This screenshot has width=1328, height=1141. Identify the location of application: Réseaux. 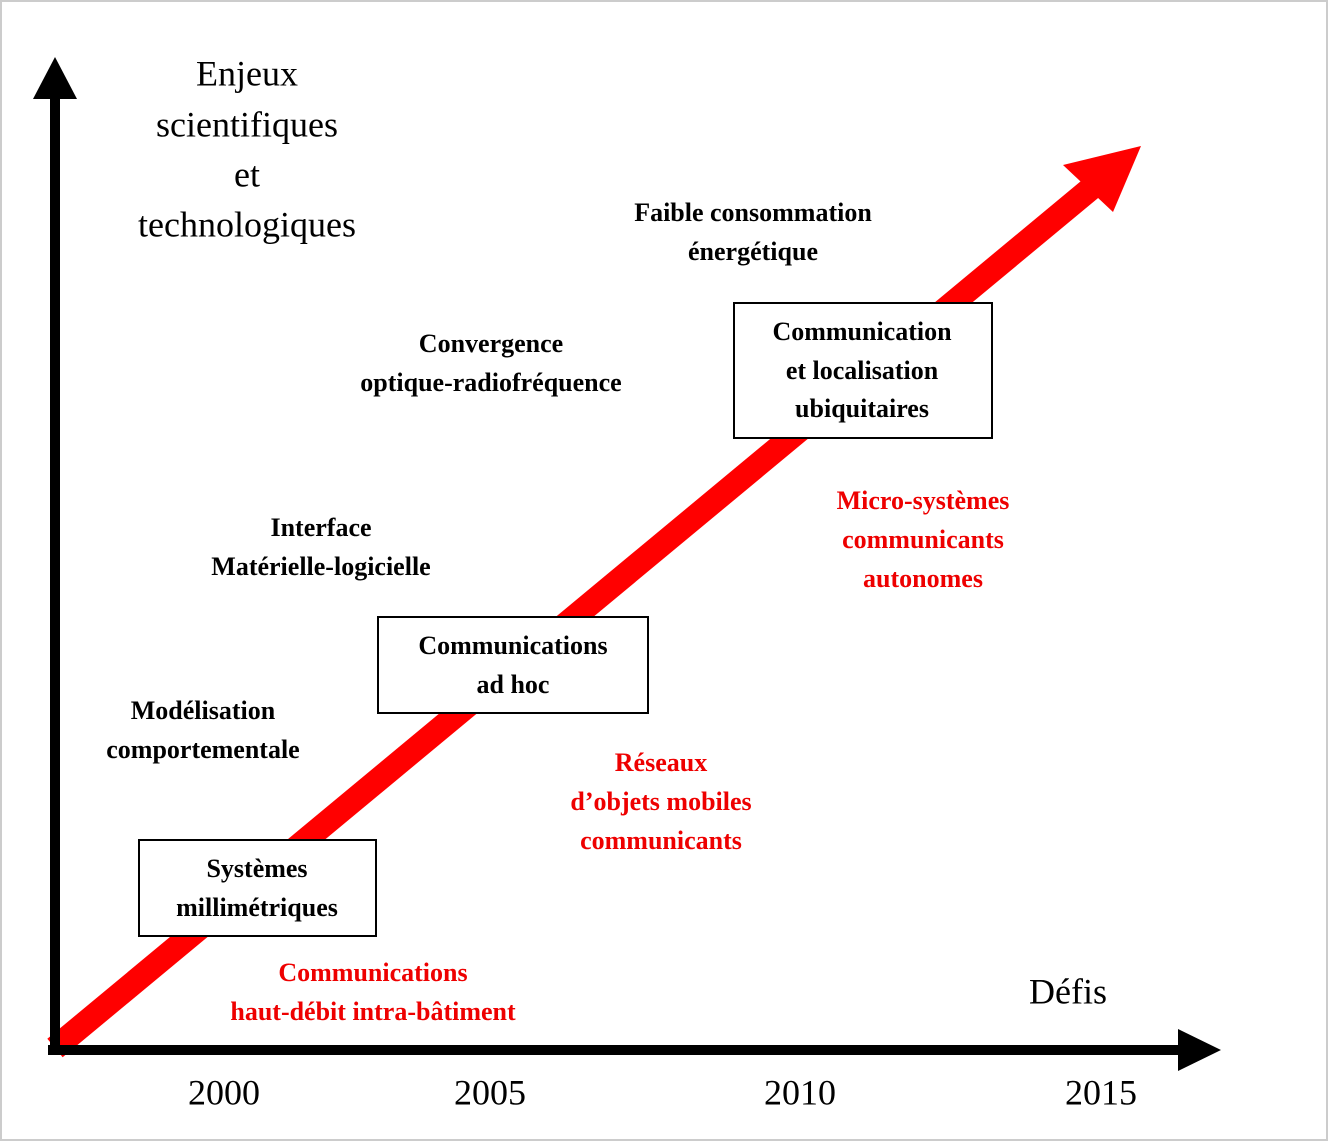
(661, 762).